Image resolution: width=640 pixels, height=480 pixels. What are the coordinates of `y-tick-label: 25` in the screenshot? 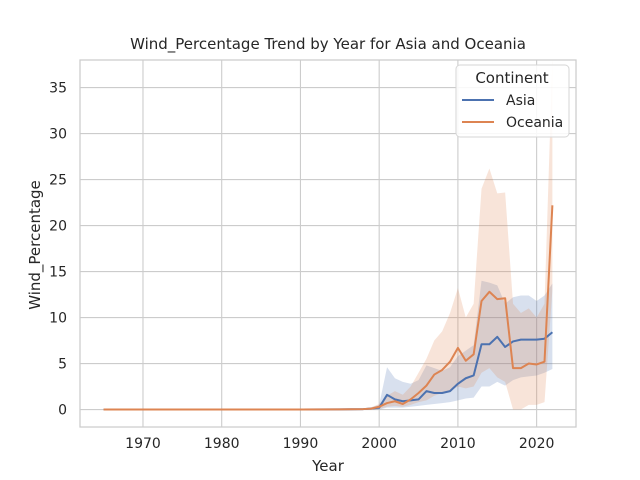 It's located at (58, 181).